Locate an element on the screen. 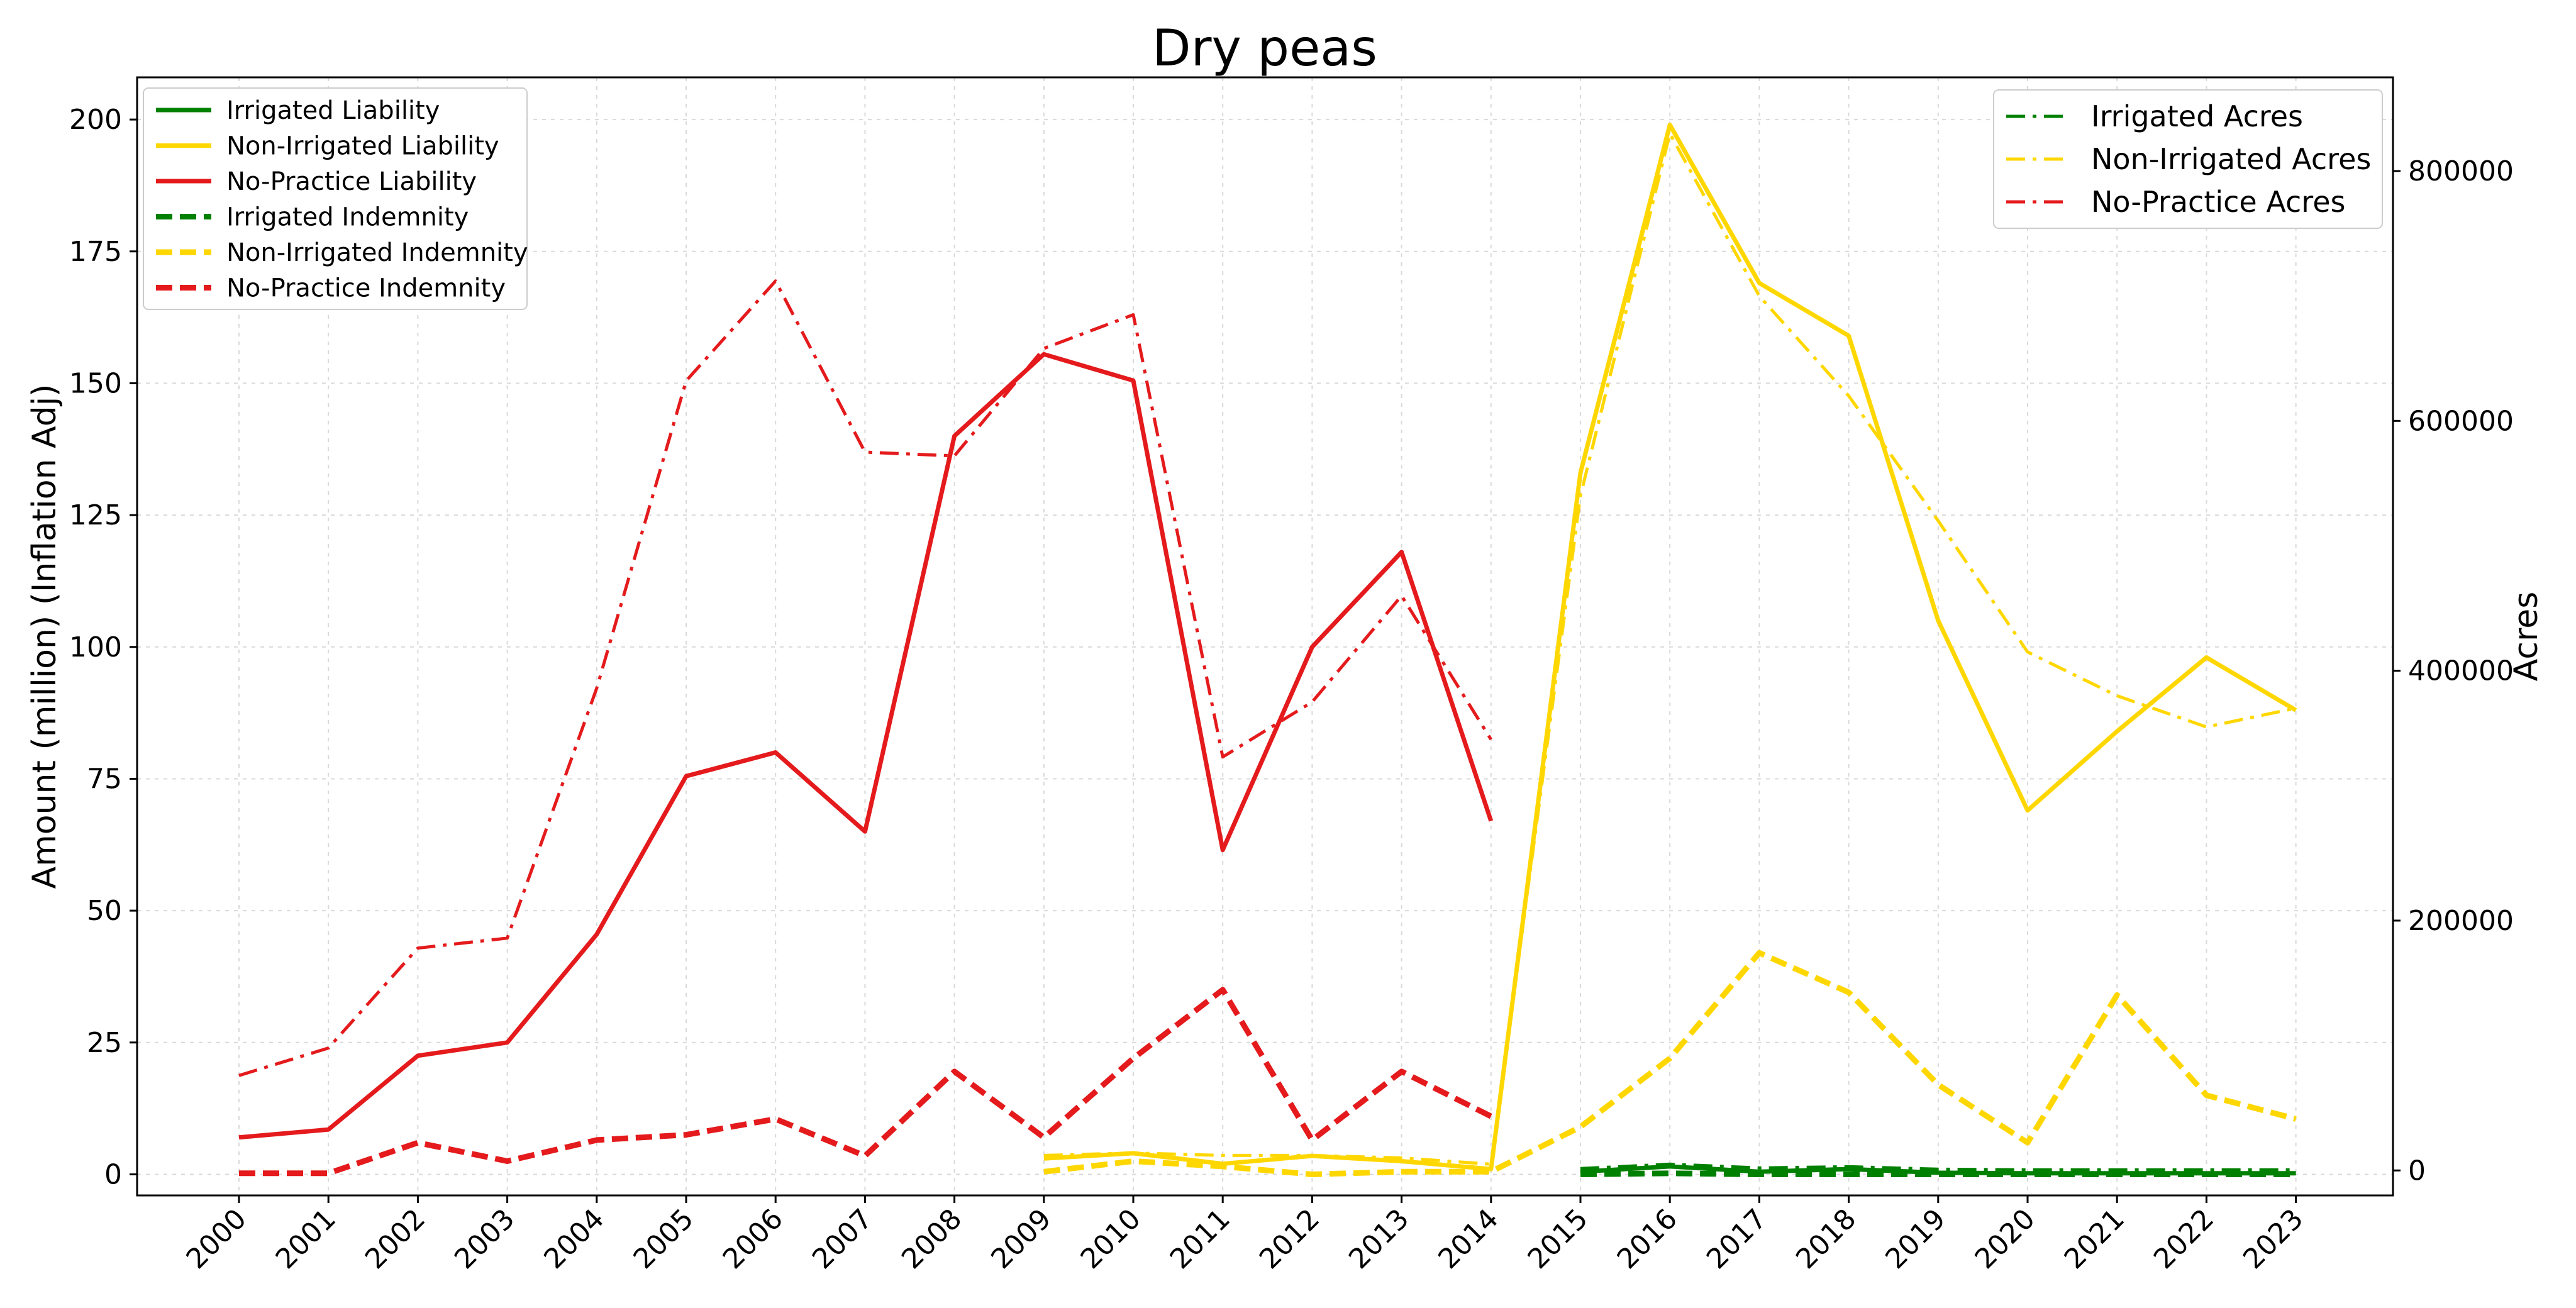 This screenshot has height=1308, width=2576. legend-label: Non-Irrigated Indemnity is located at coordinates (377, 252).